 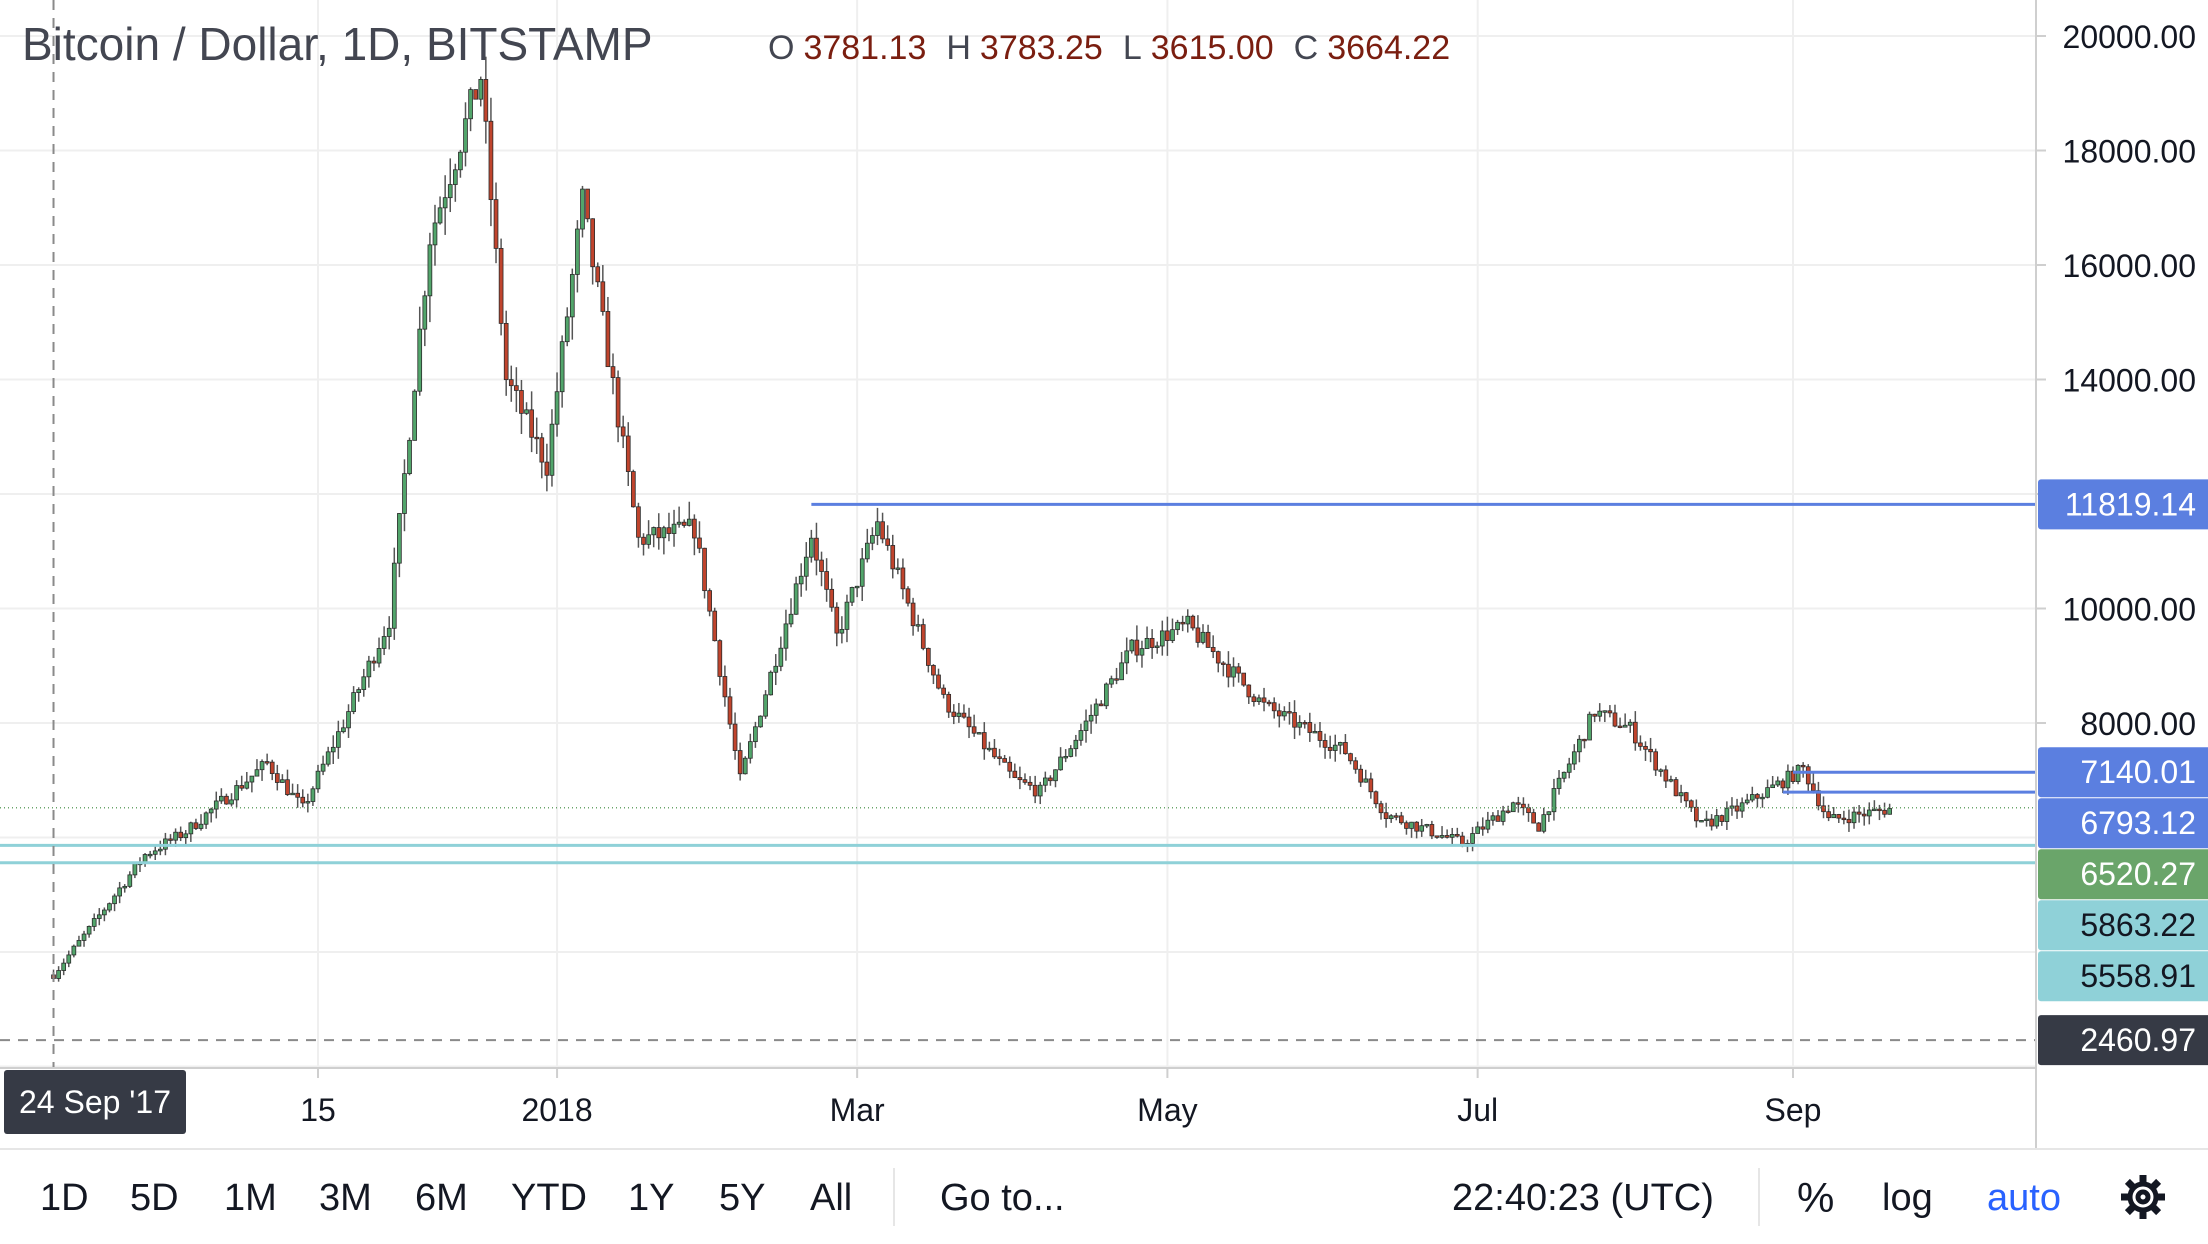 I want to click on gear-icon, so click(x=2143, y=1197).